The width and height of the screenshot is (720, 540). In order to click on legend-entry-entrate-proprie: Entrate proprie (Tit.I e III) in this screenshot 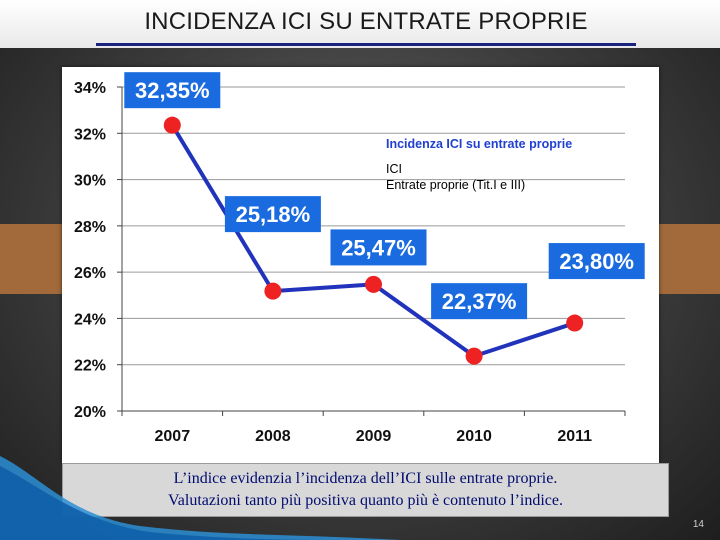, I will do `click(455, 185)`.